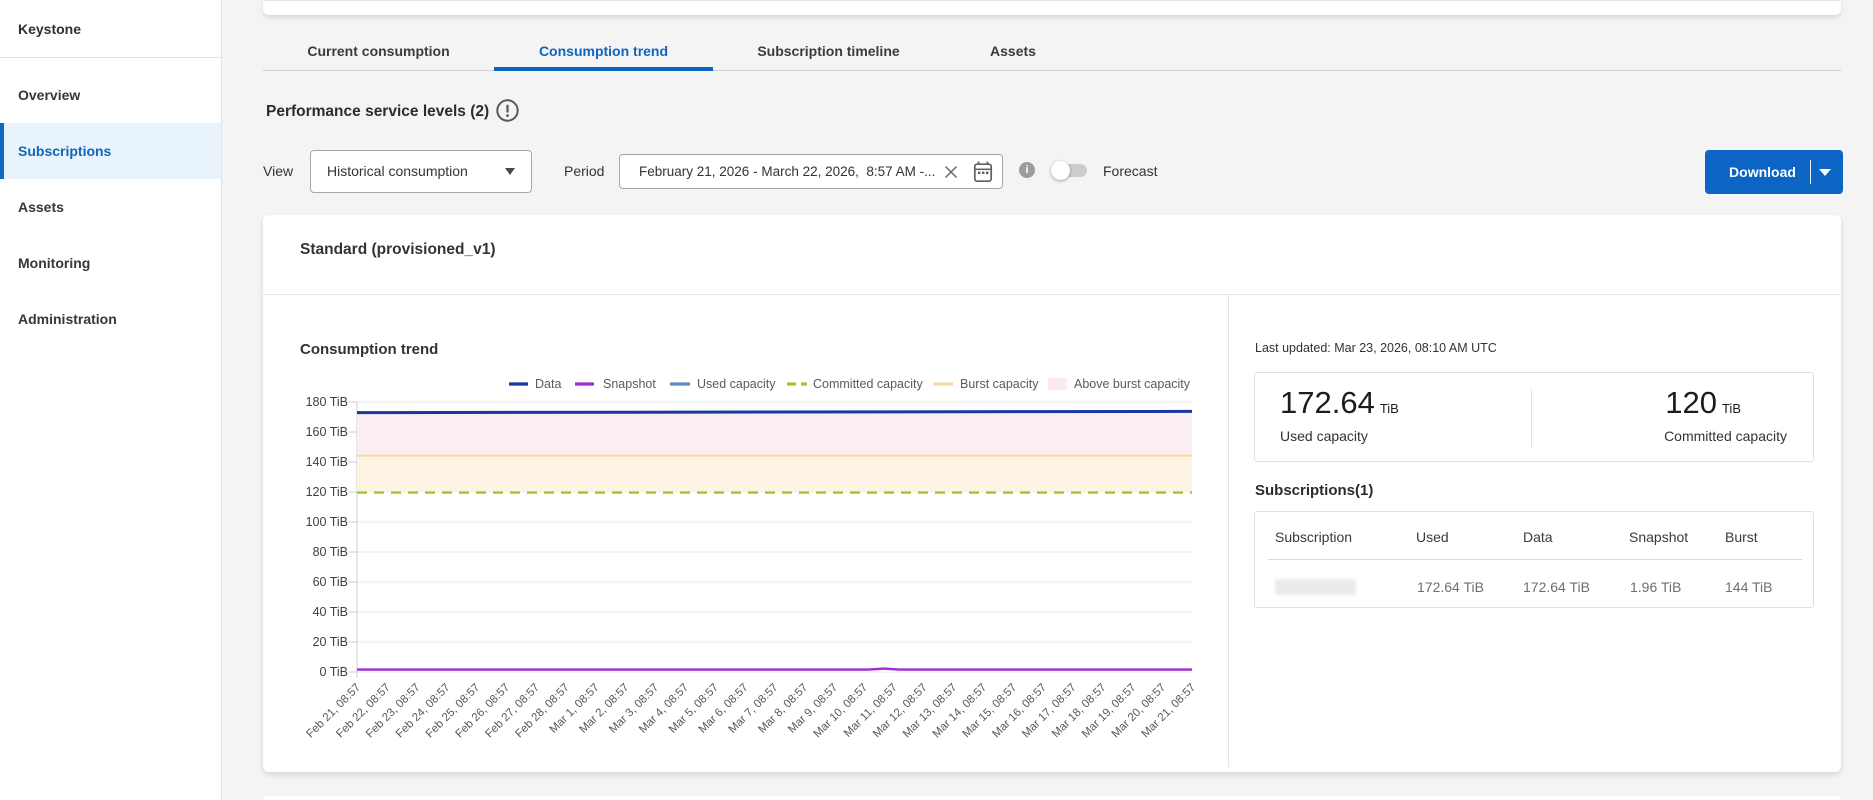 The height and width of the screenshot is (800, 1873). I want to click on svg-text: Committed capacity, so click(868, 384).